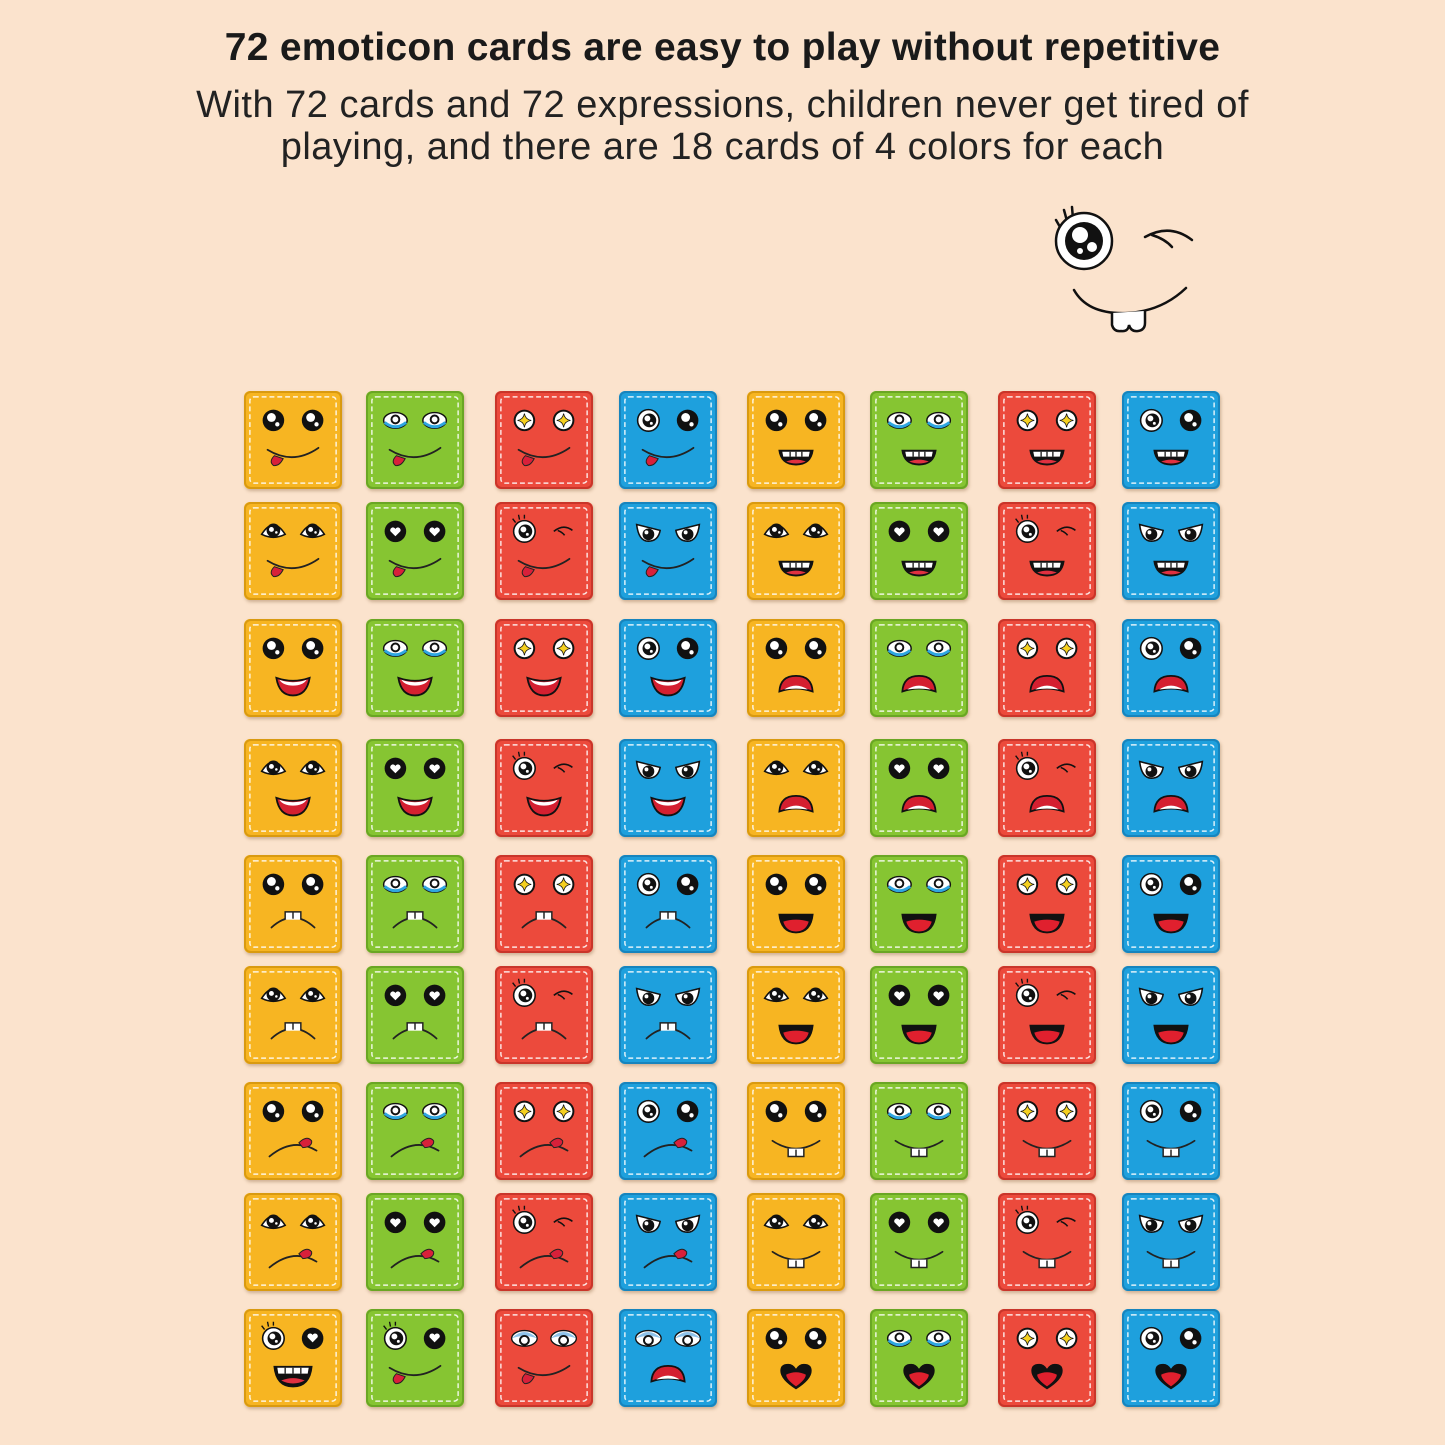 The width and height of the screenshot is (1445, 1445). What do you see at coordinates (415, 788) in the screenshot?
I see `emoticon-card-green-heart-open-smile` at bounding box center [415, 788].